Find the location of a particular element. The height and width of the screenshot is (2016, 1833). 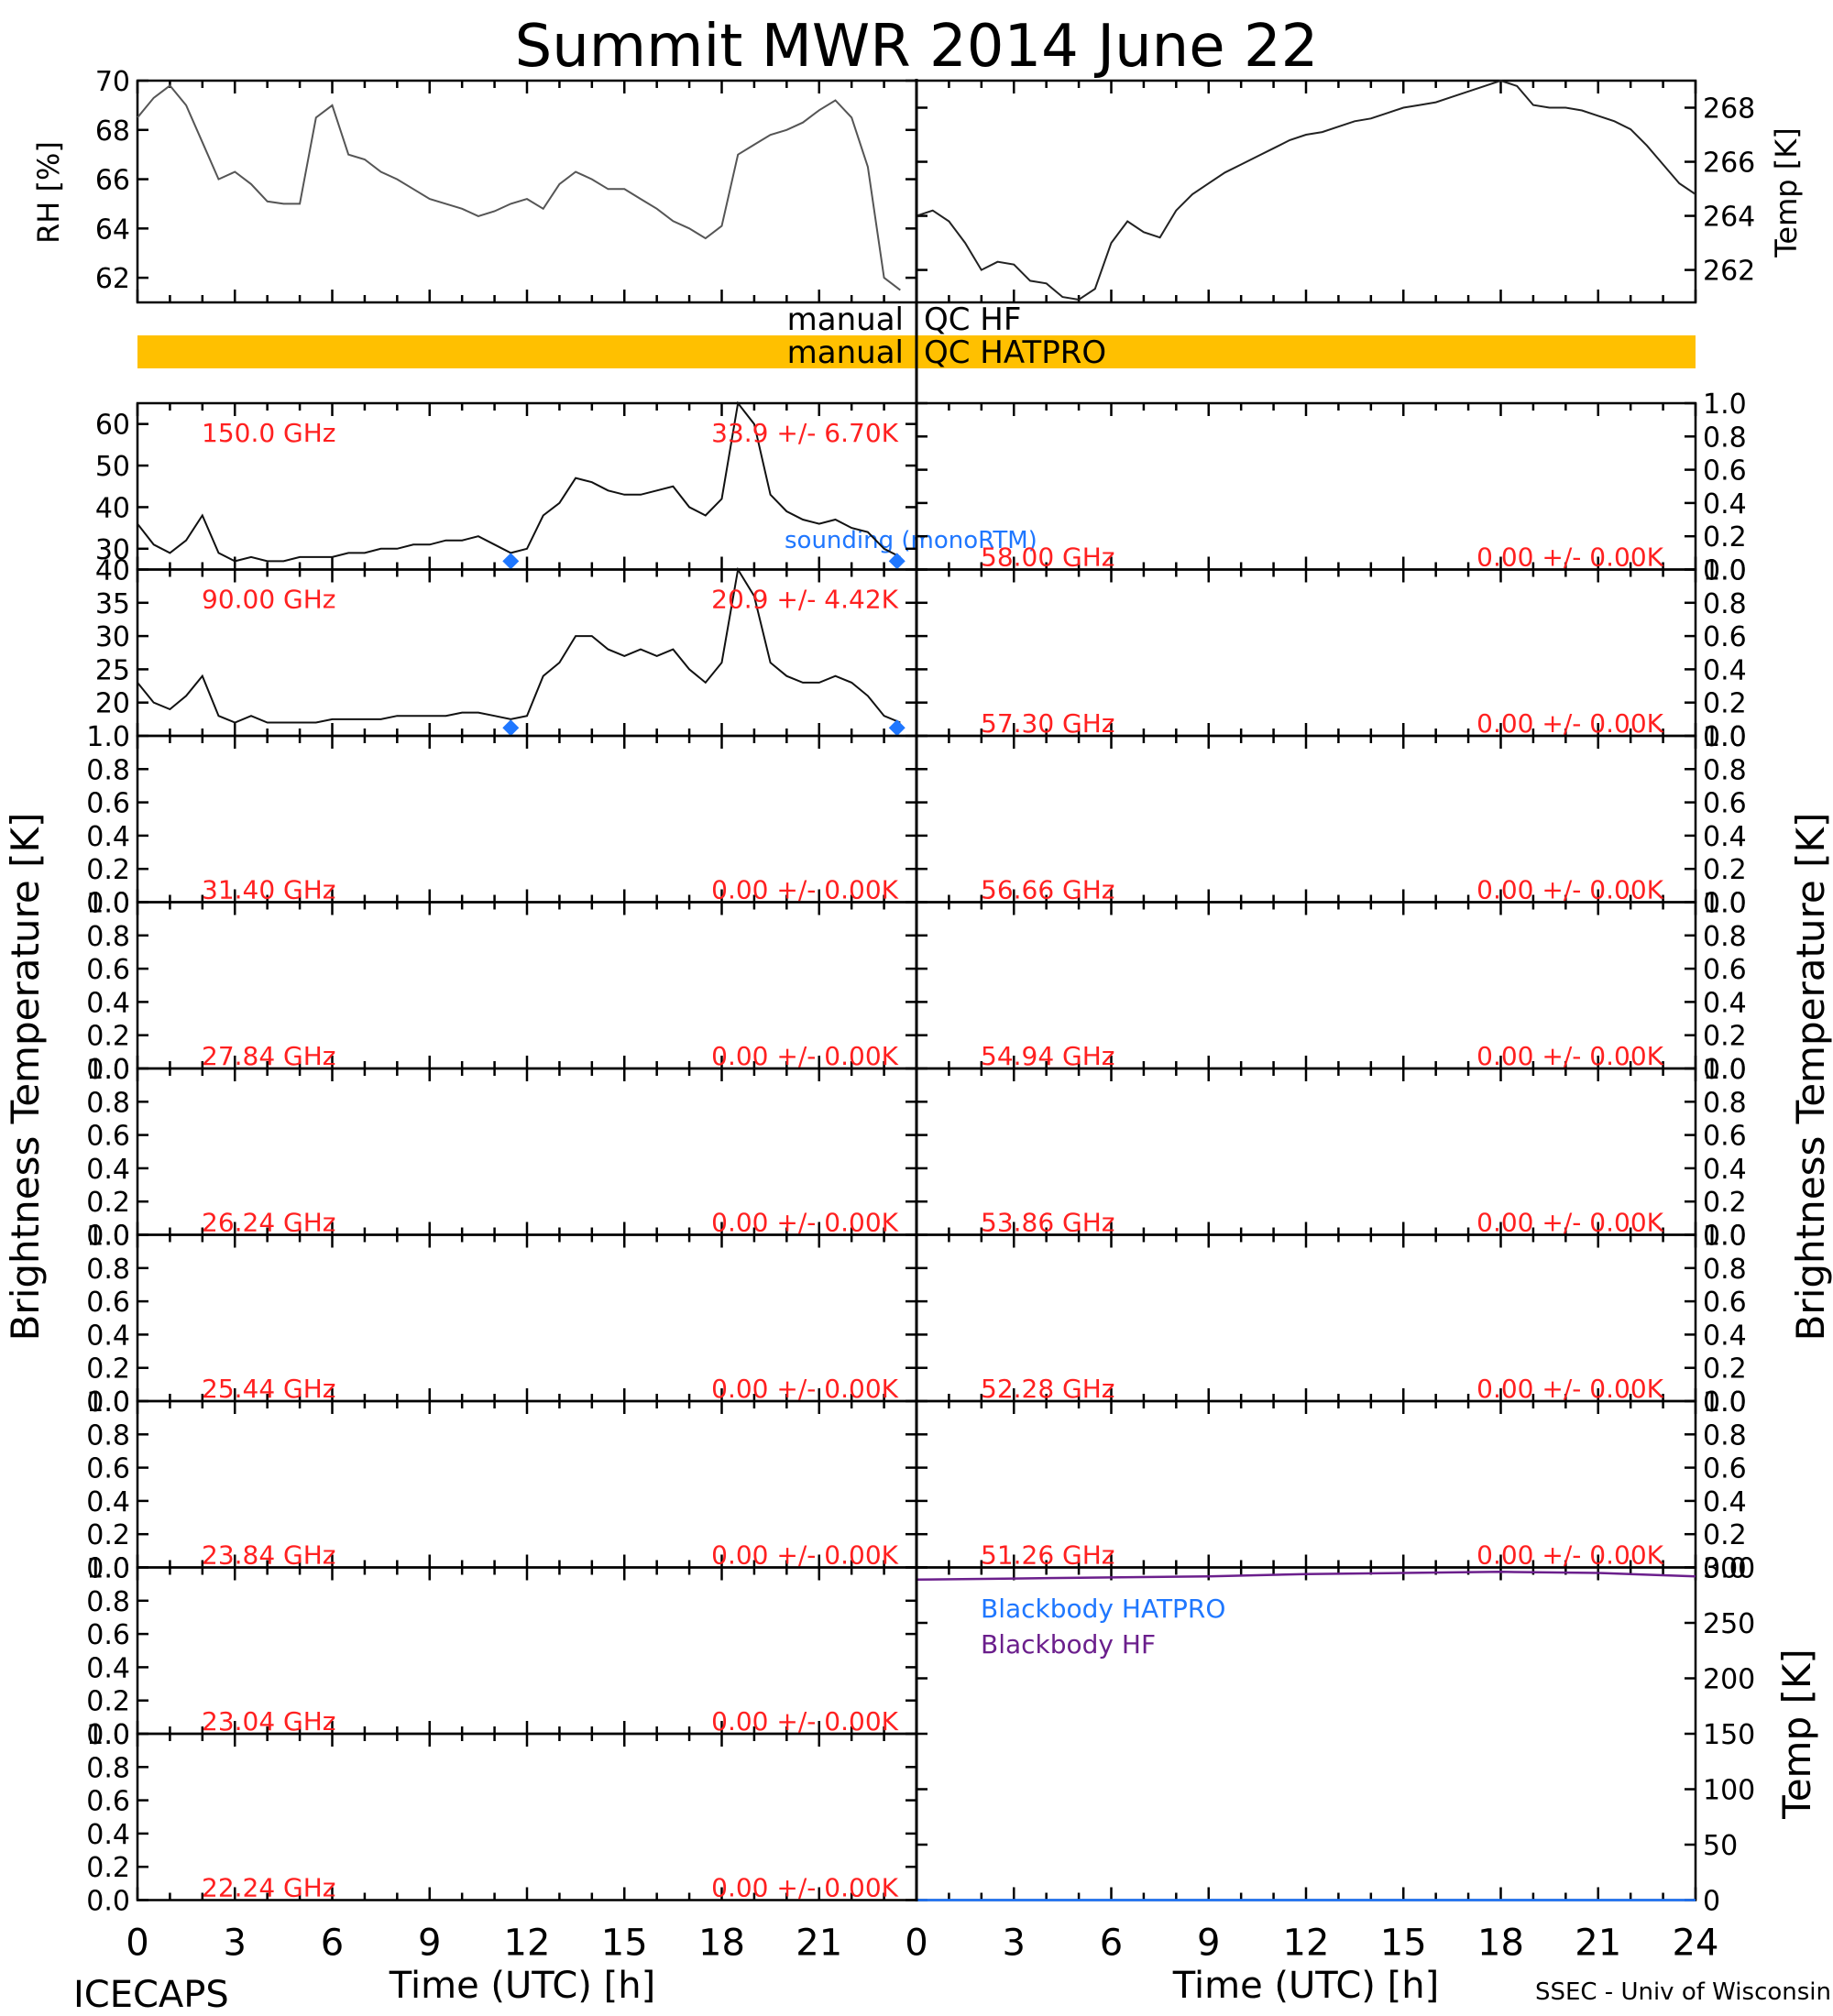

blackbody-panel-ytick-label: 250 is located at coordinates (1729, 1624).